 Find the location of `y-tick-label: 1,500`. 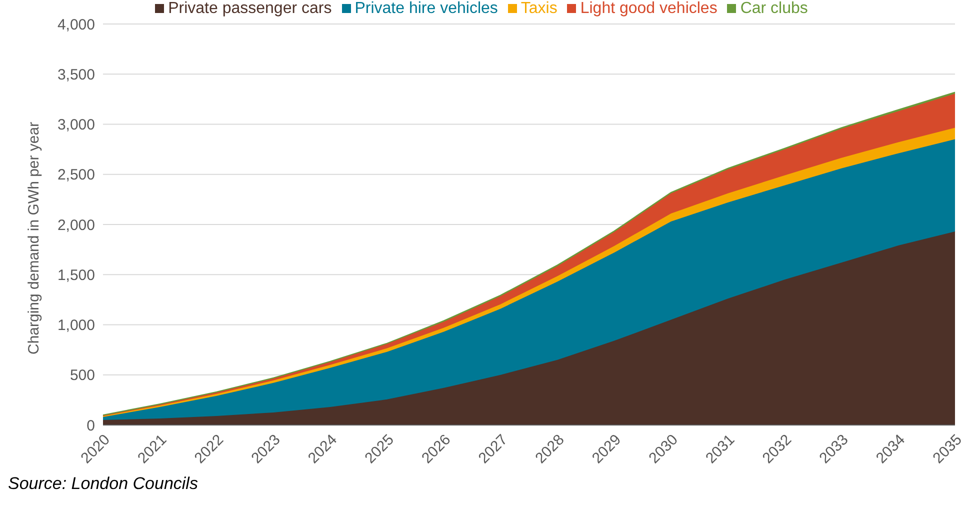

y-tick-label: 1,500 is located at coordinates (76, 275).